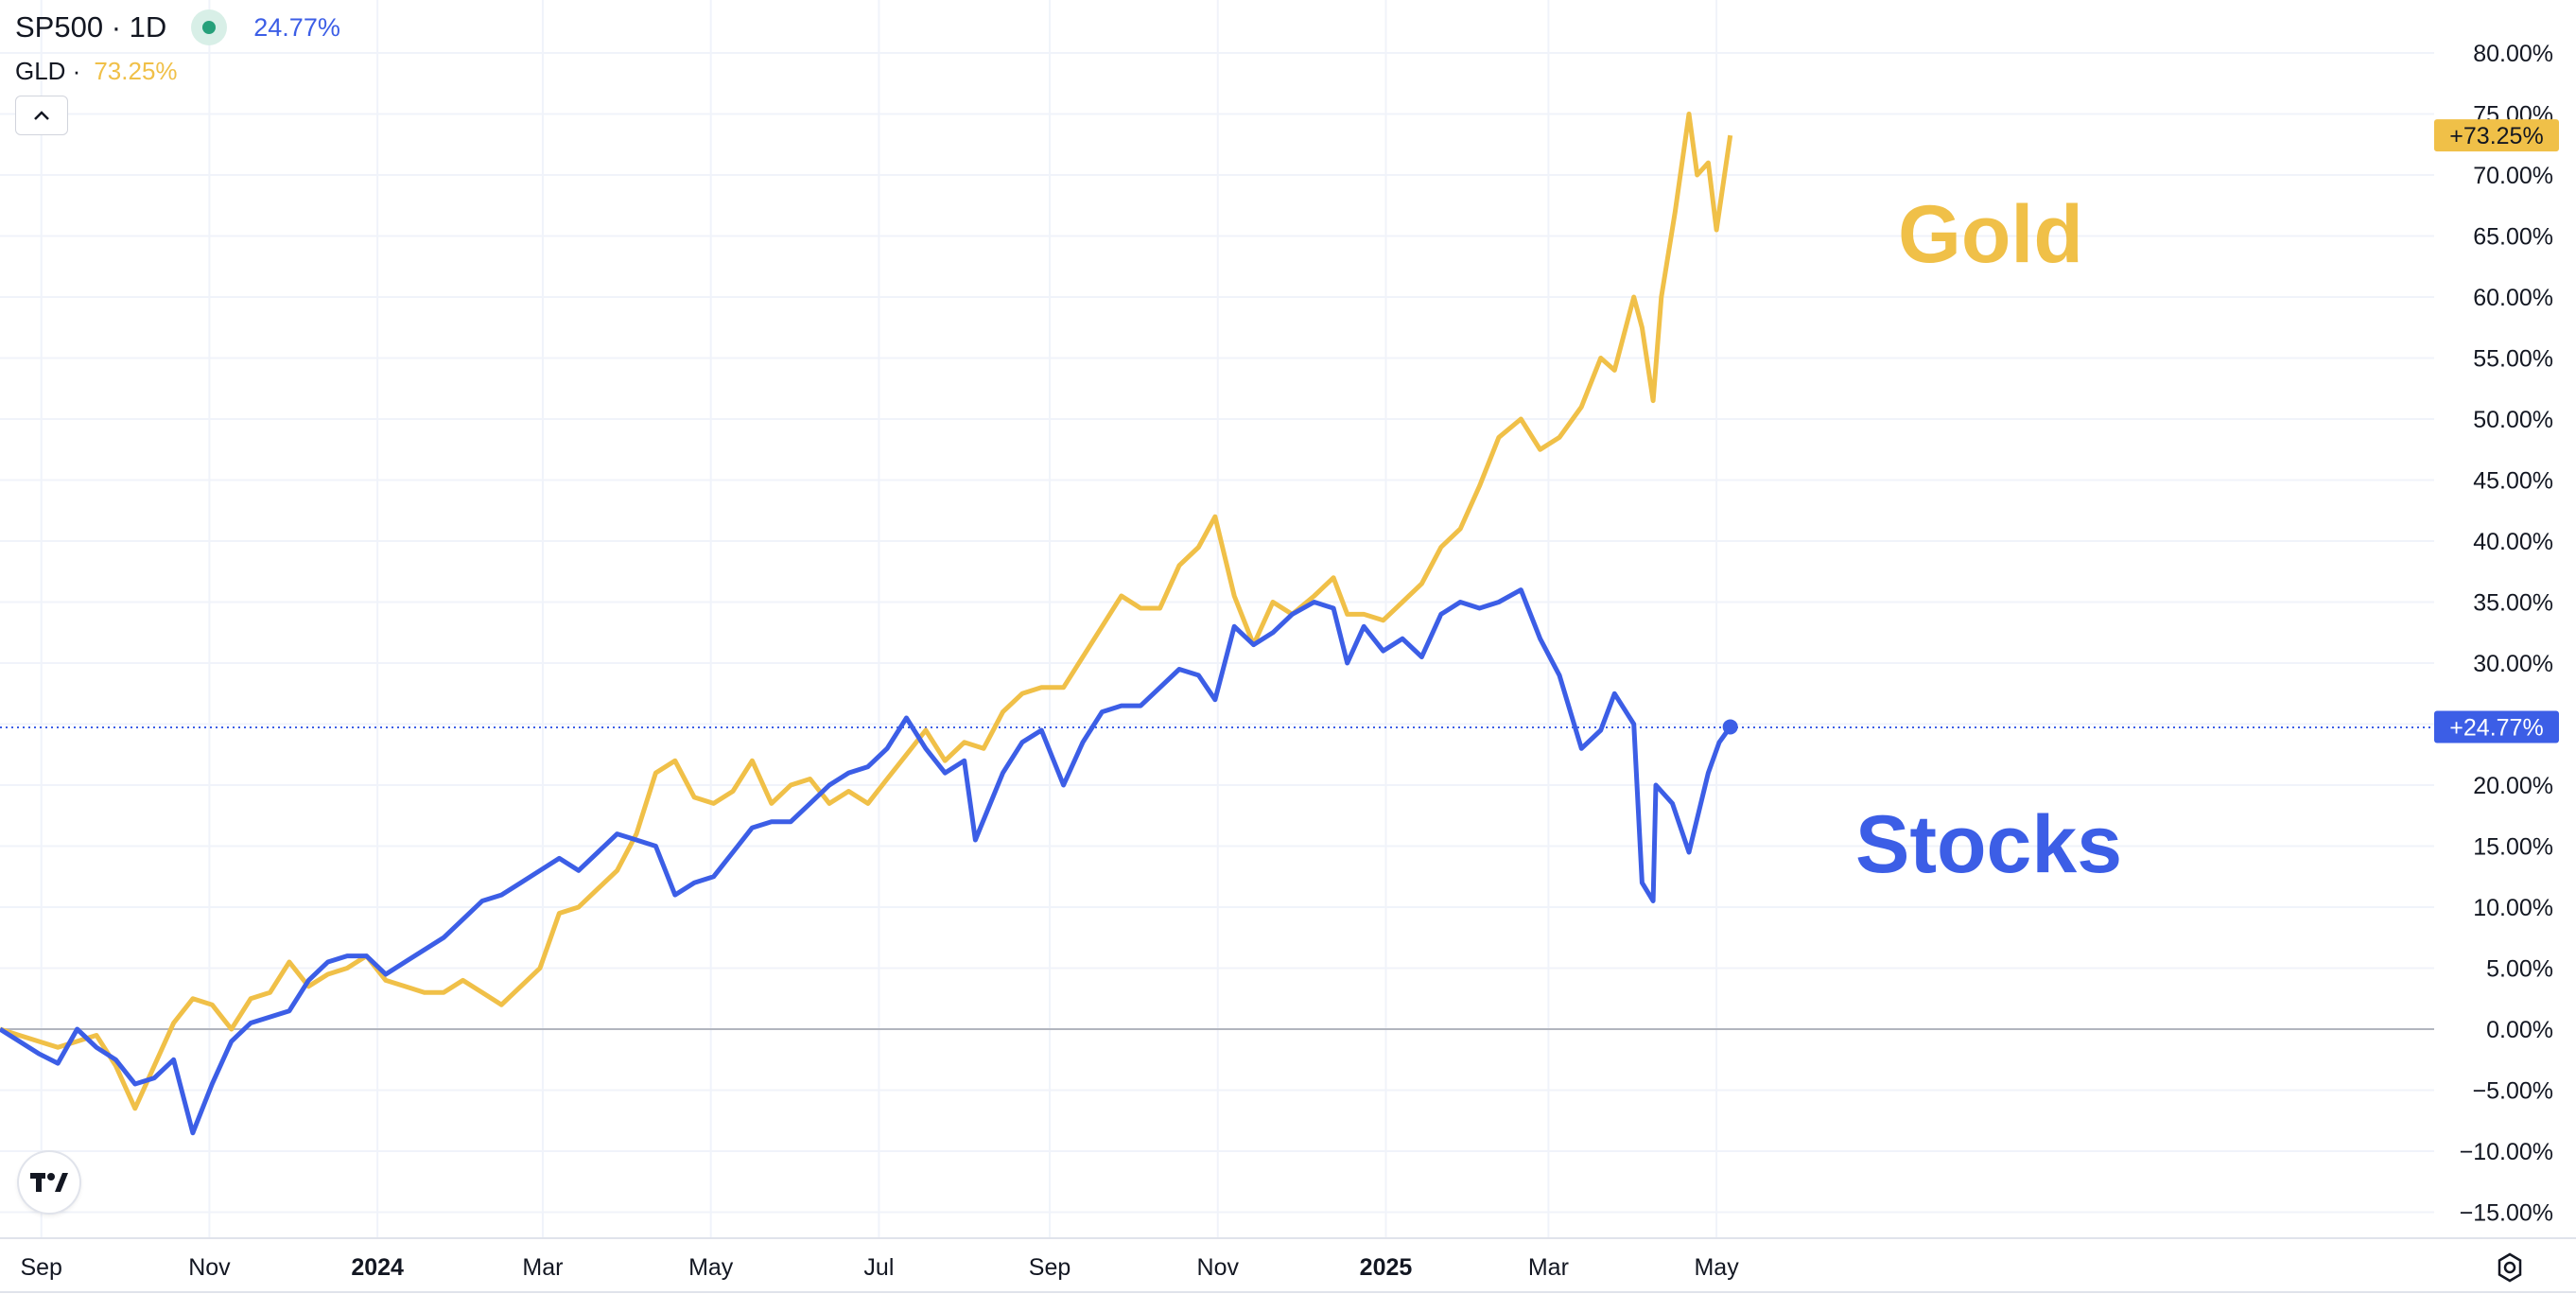 The height and width of the screenshot is (1294, 2576). Describe the element at coordinates (377, 1268) in the screenshot. I see `x-tick-label: 2024` at that location.